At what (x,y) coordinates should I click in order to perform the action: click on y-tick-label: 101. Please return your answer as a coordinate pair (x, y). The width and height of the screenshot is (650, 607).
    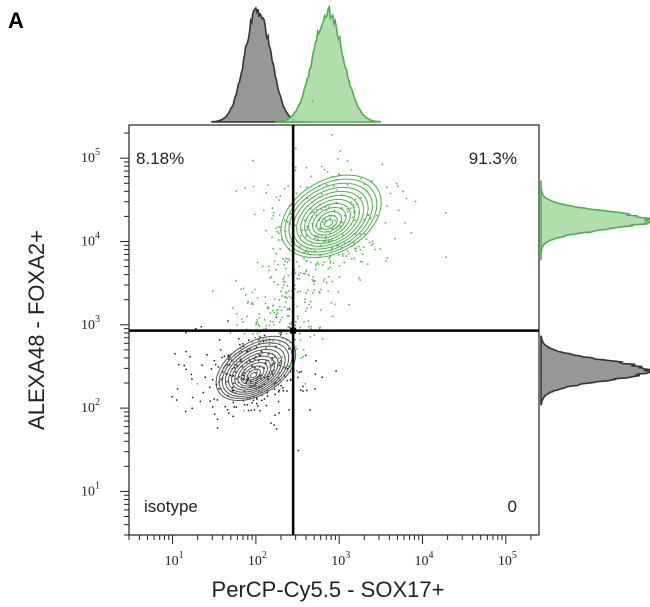
    Looking at the image, I should click on (90, 489).